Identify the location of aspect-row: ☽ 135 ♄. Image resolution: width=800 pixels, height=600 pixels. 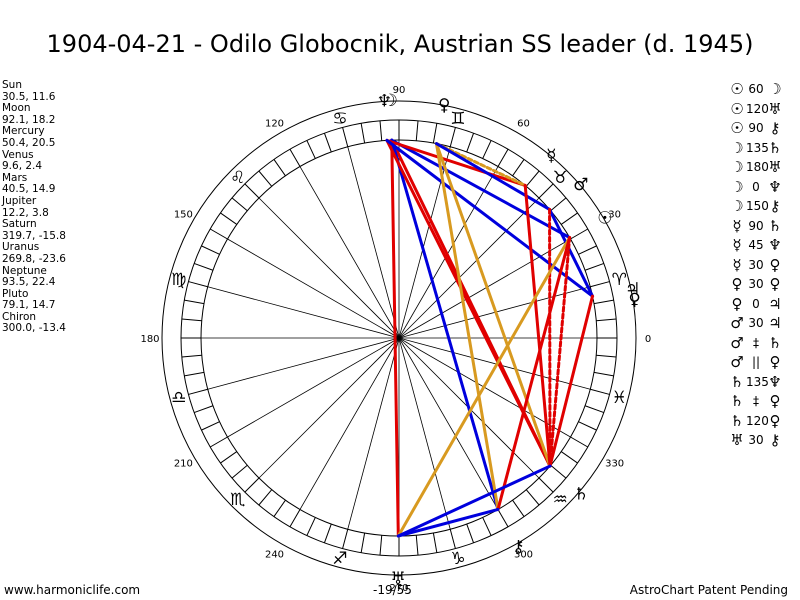
(764, 149).